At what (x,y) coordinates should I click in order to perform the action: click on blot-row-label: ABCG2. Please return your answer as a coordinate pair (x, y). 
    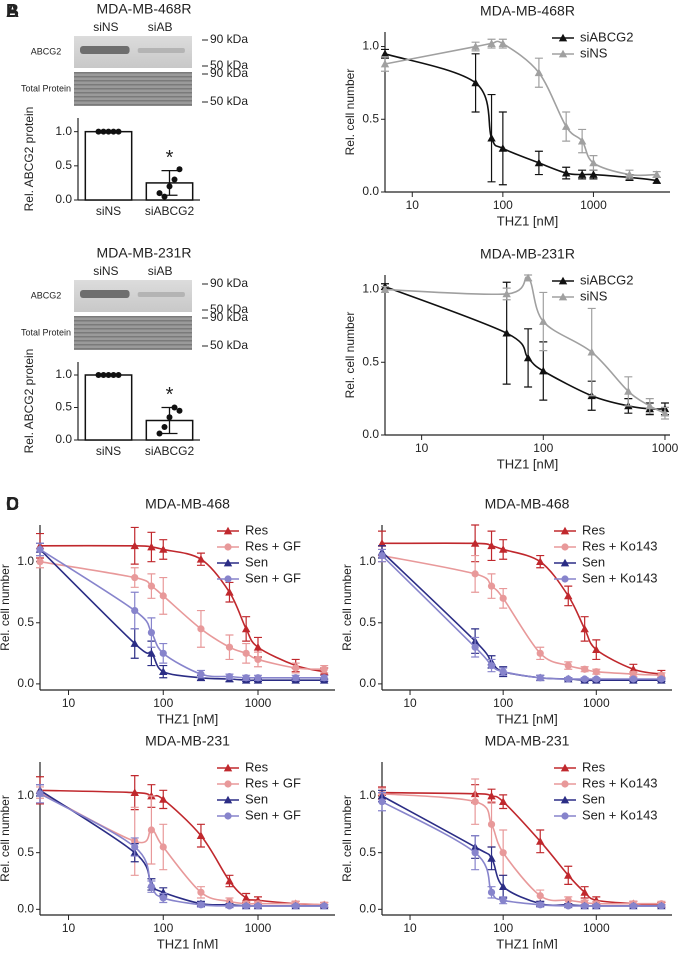
    Looking at the image, I should click on (46, 51).